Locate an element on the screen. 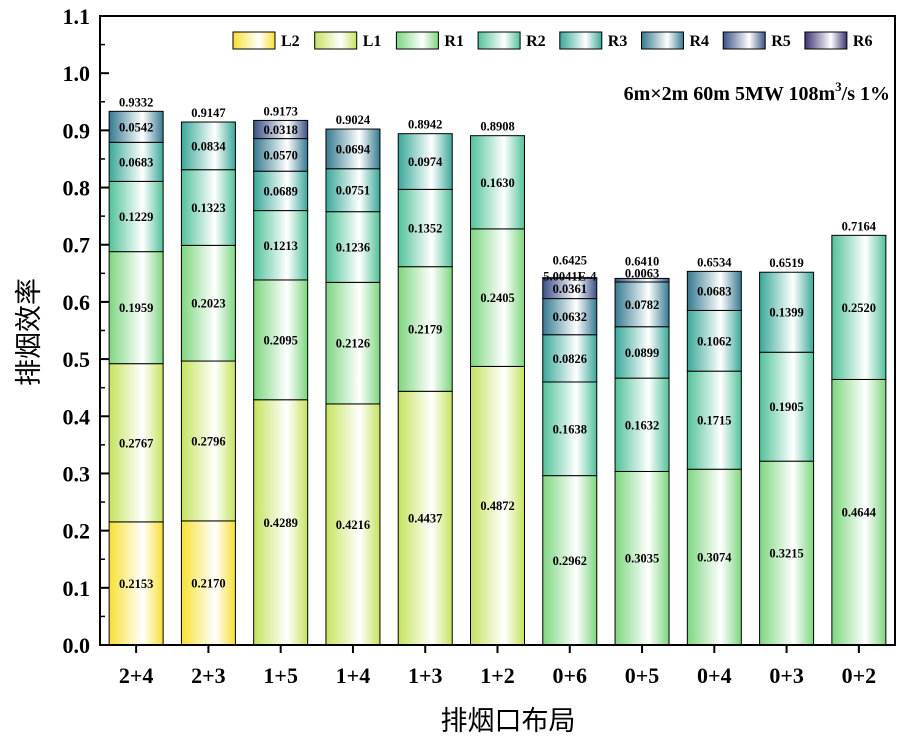 The image size is (921, 744). segment-value-label: 0.0632 is located at coordinates (570, 317).